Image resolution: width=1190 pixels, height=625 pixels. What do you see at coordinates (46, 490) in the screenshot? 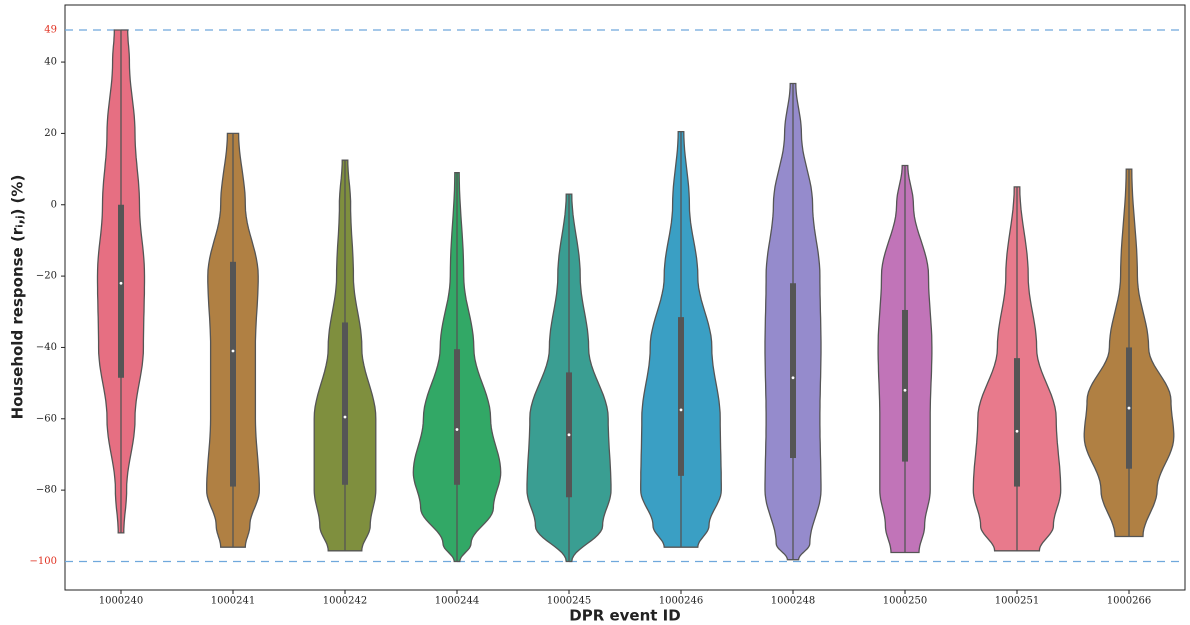
I see `y-tick-label: −80` at bounding box center [46, 490].